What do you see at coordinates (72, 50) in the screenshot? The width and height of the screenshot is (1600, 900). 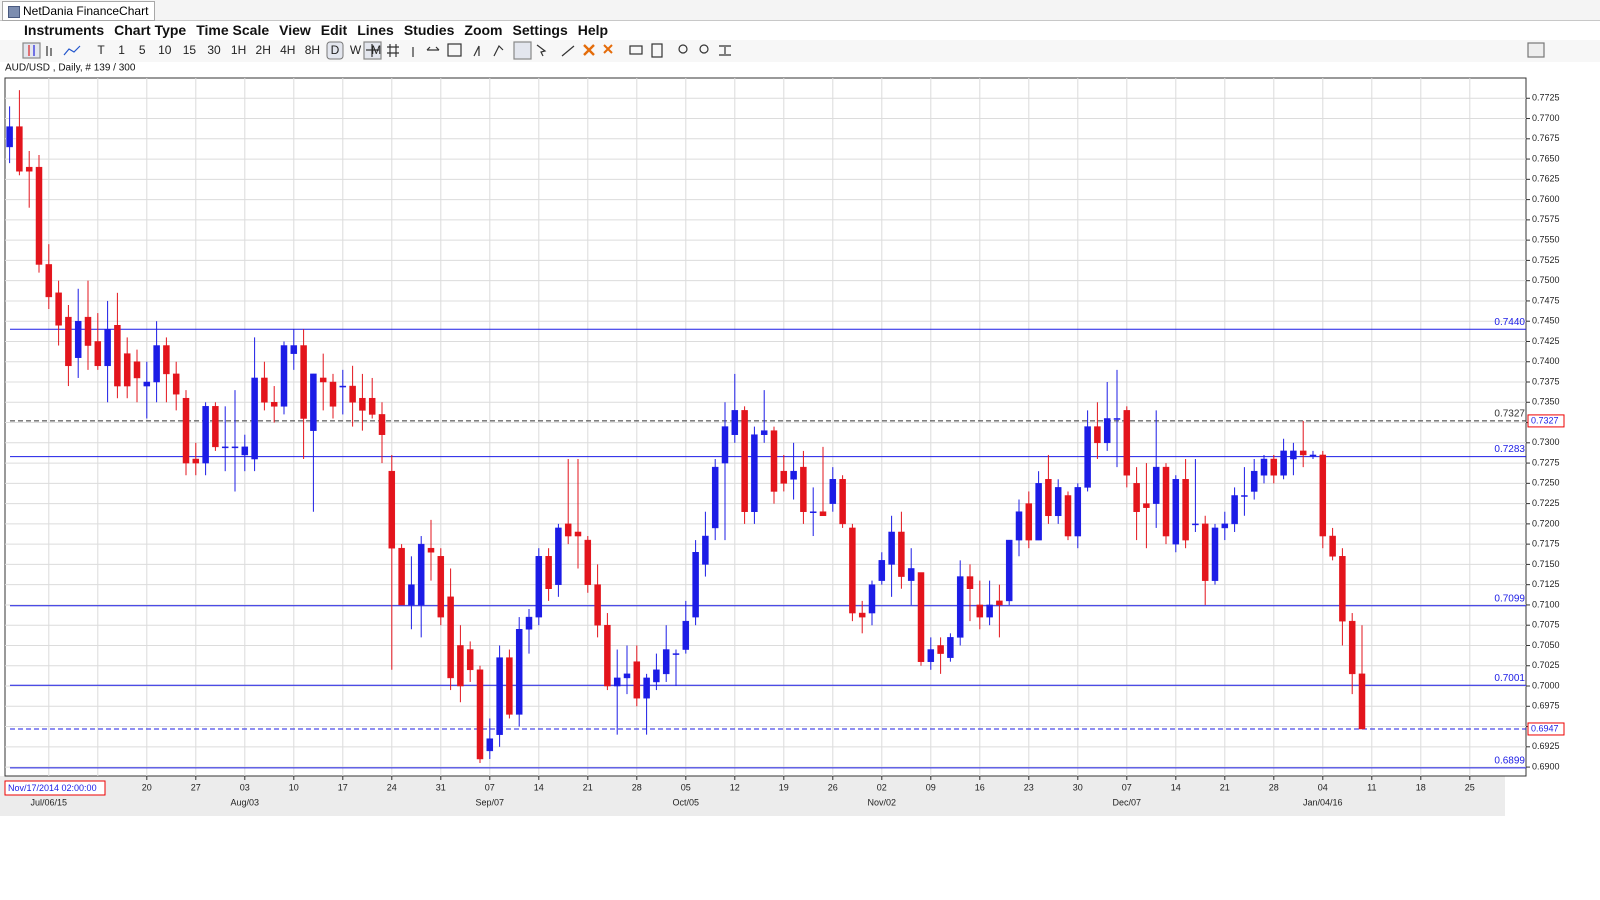 I see `line-icon` at bounding box center [72, 50].